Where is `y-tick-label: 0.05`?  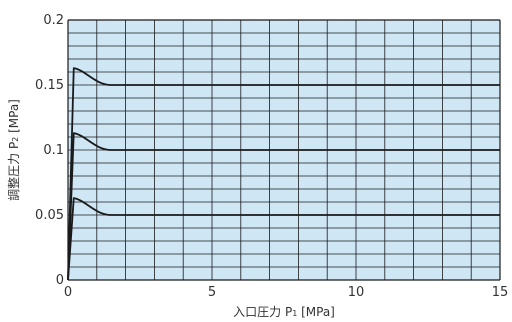 y-tick-label: 0.05 is located at coordinates (49, 215).